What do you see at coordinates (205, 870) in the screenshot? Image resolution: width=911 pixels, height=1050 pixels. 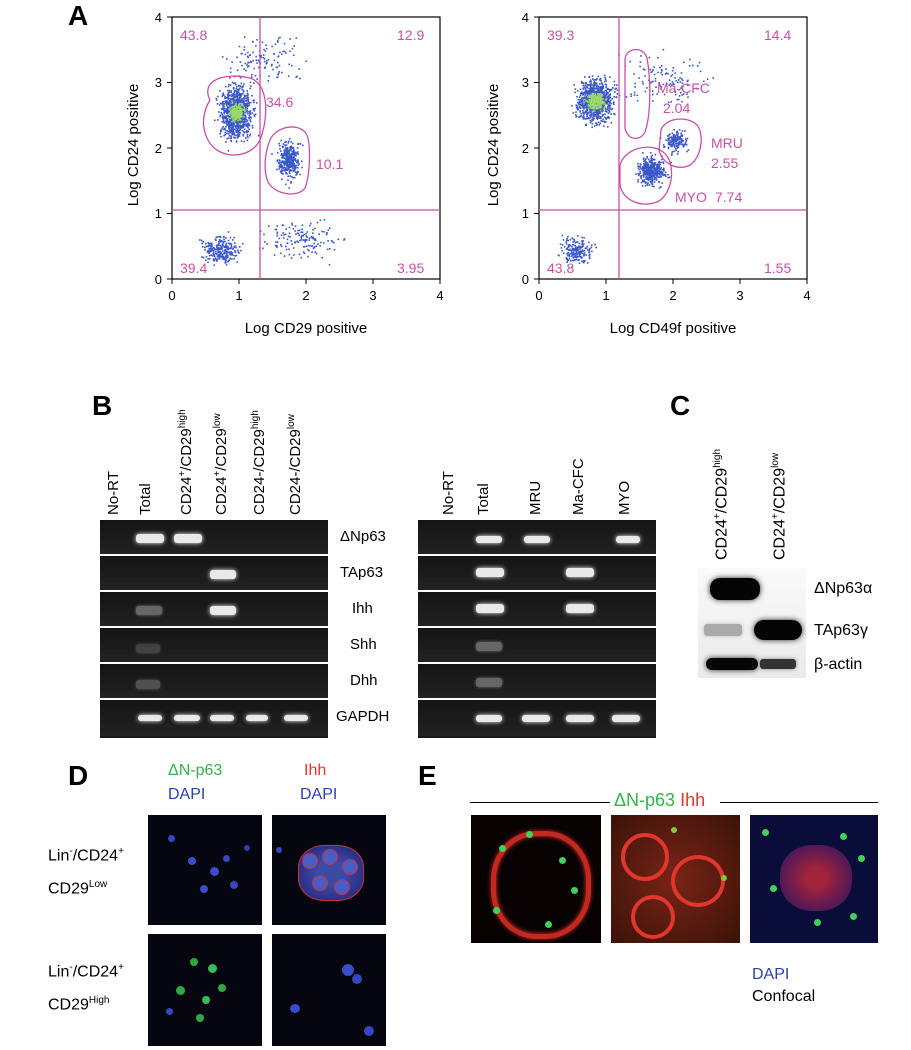 I see `micrograph-dnp63-cd29low` at bounding box center [205, 870].